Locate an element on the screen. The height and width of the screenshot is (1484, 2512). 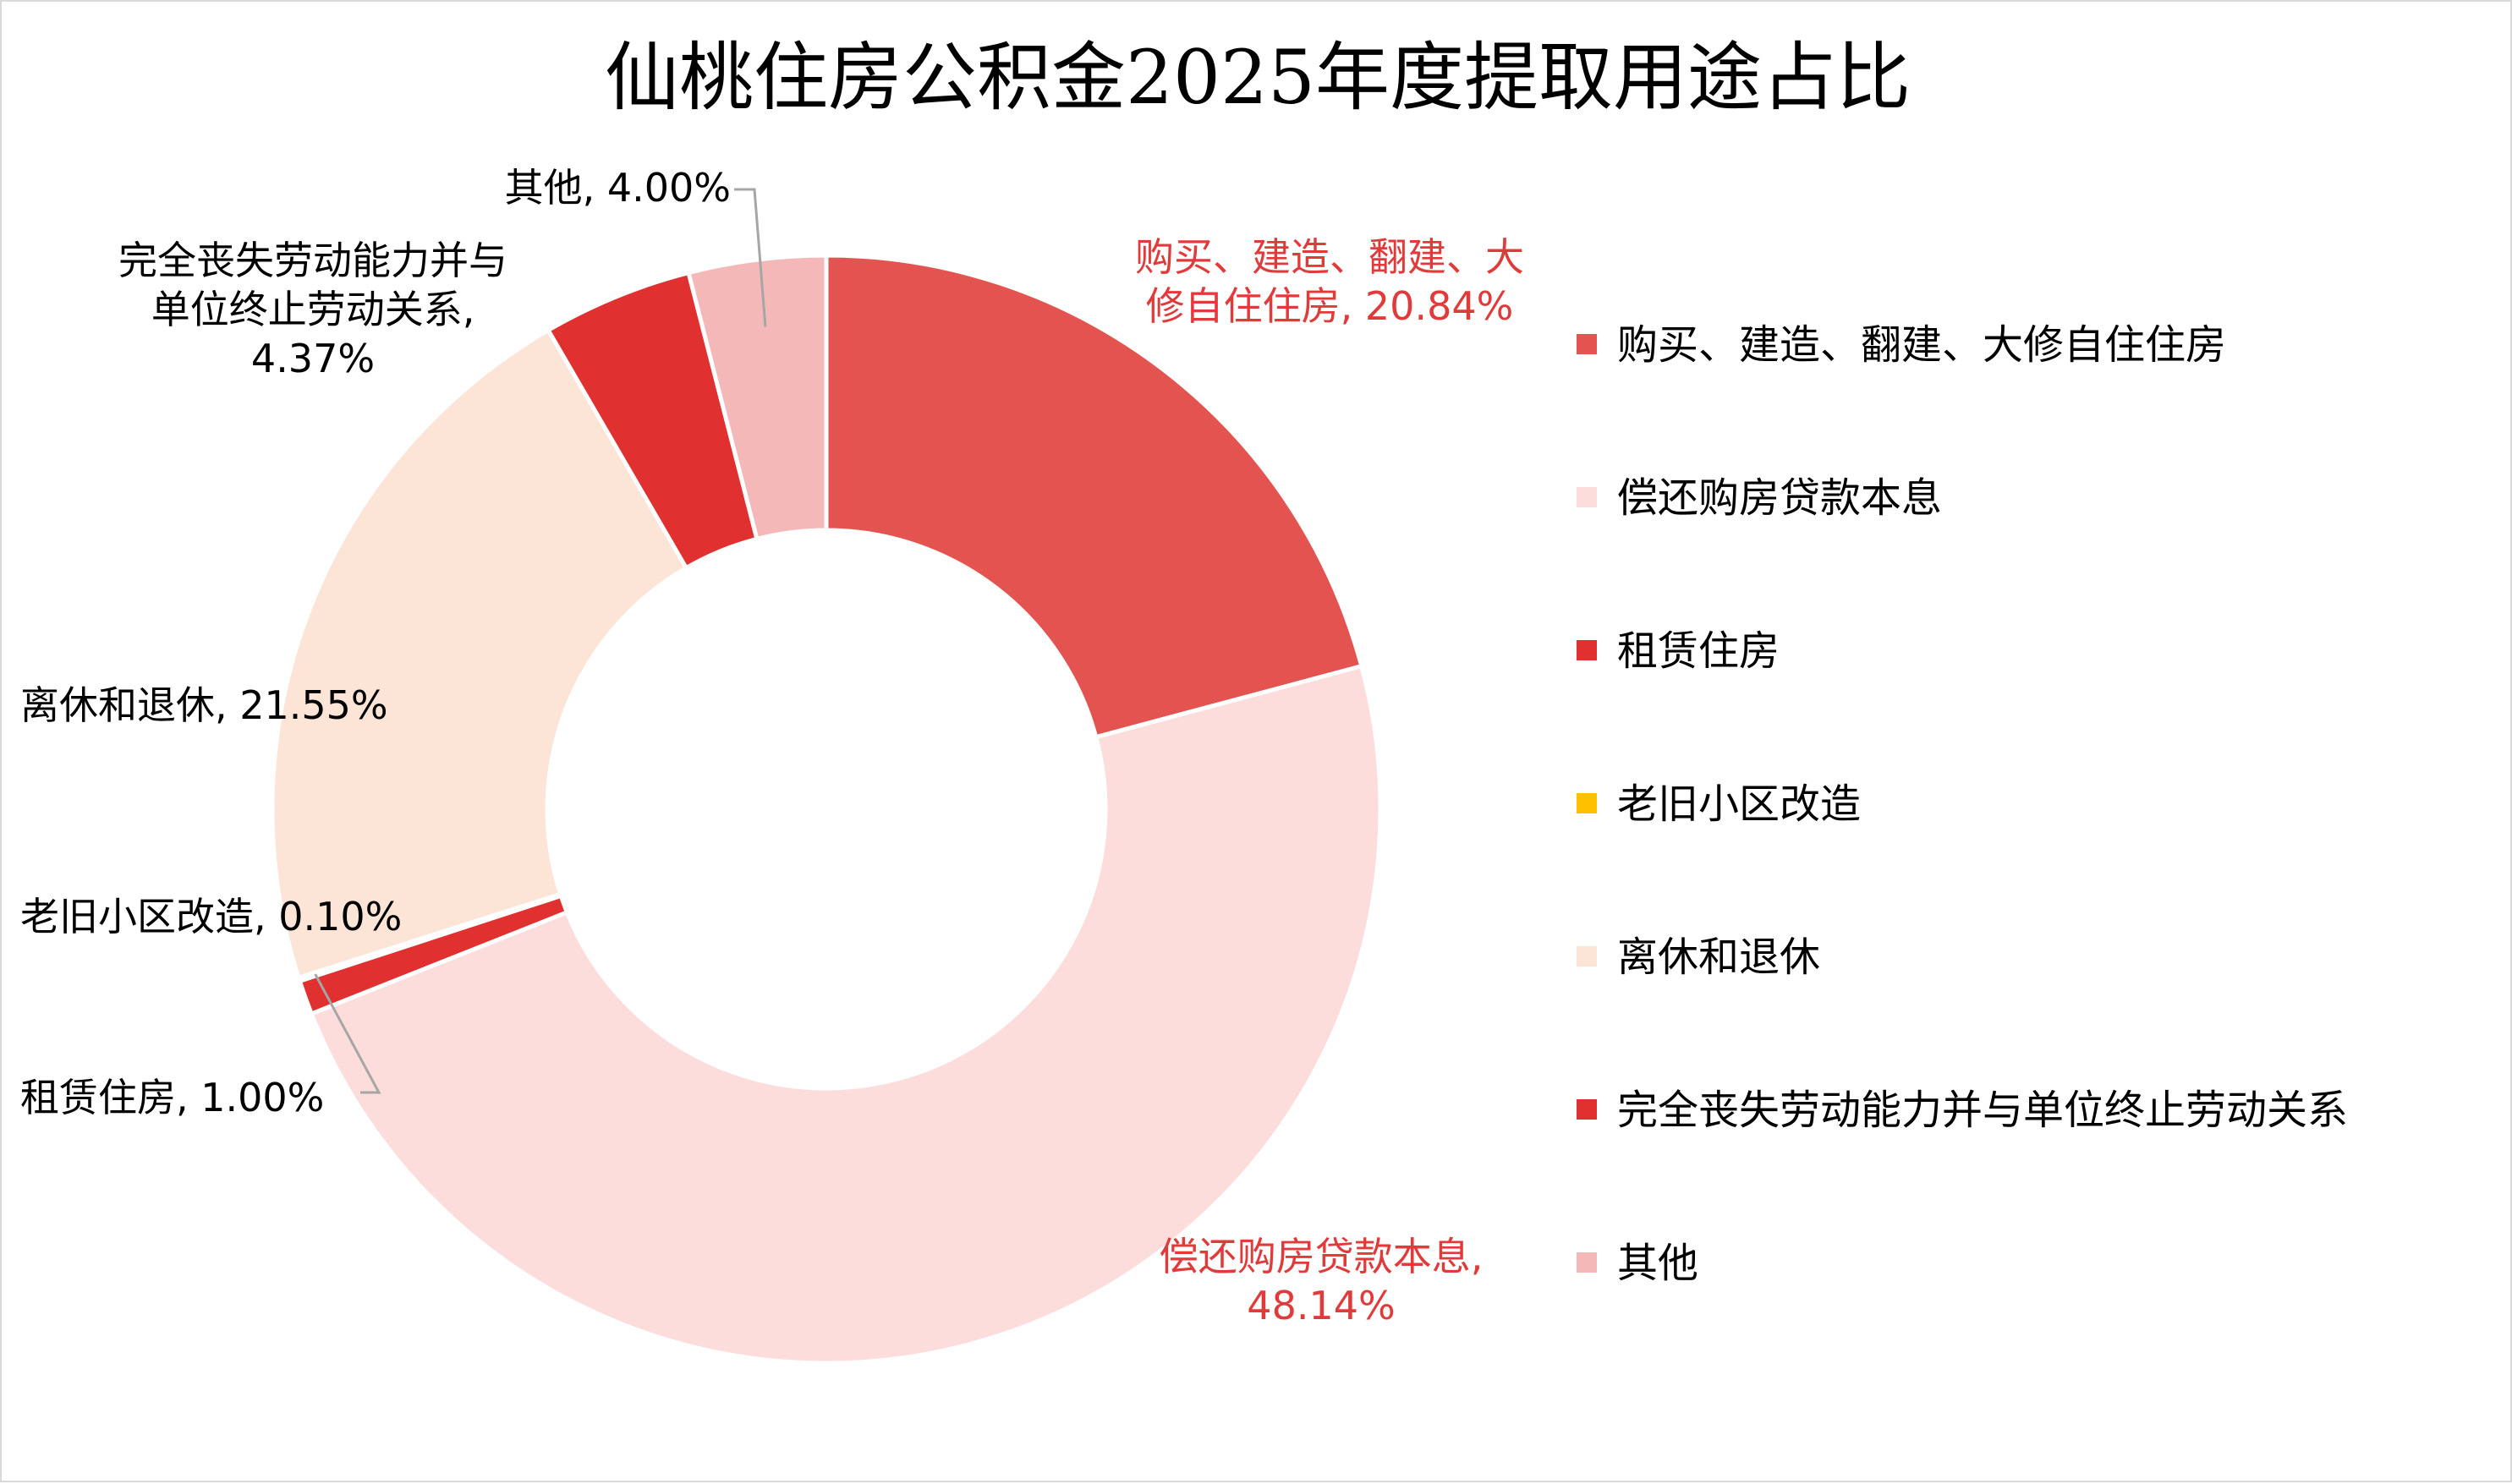
data-label-line: 4.37% is located at coordinates (313, 358).